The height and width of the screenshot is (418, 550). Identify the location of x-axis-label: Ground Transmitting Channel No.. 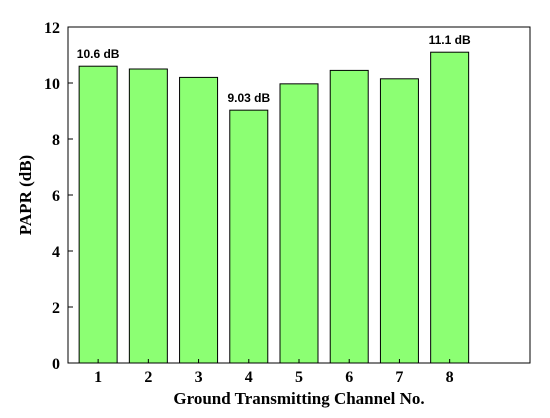
(298, 398).